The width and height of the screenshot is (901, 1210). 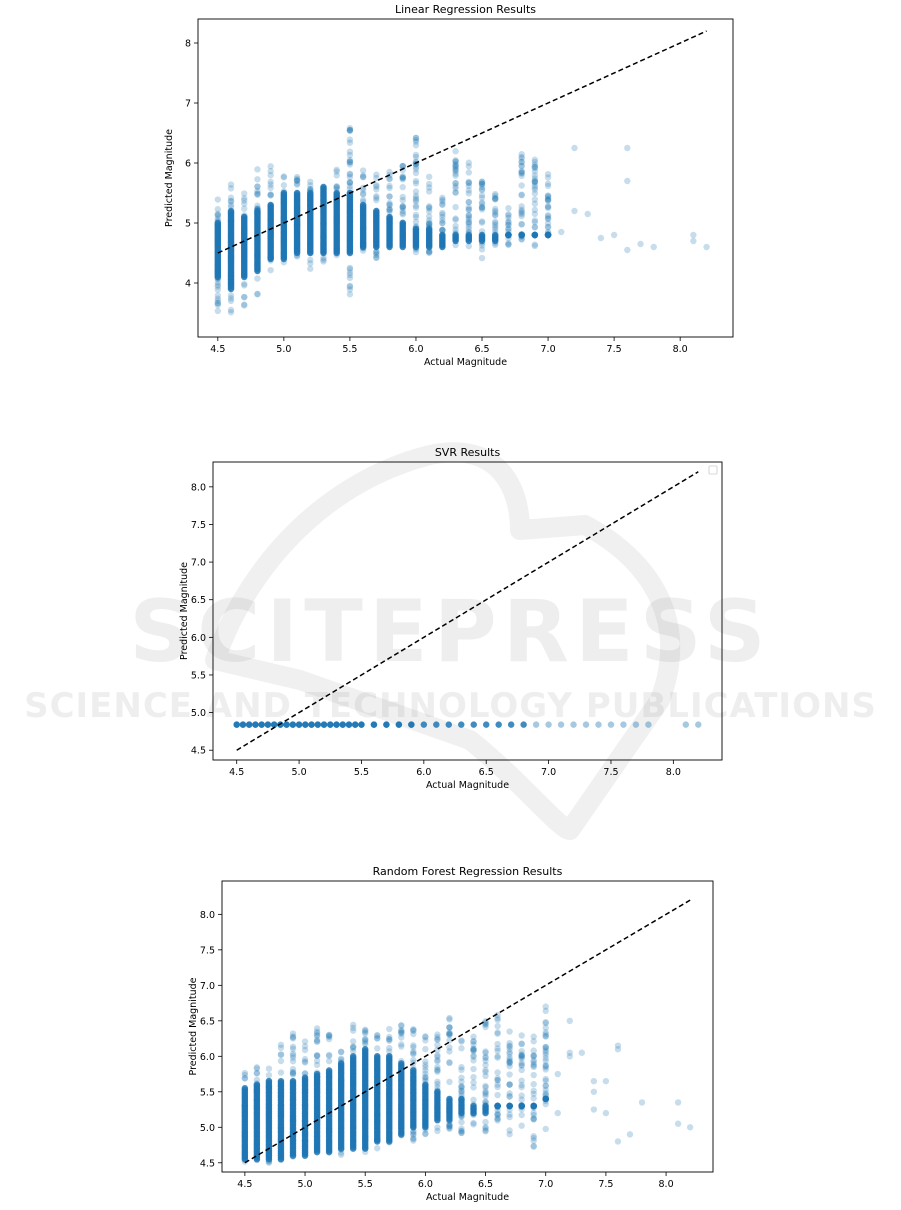 What do you see at coordinates (188, 284) in the screenshot?
I see `y-tick-label: 4` at bounding box center [188, 284].